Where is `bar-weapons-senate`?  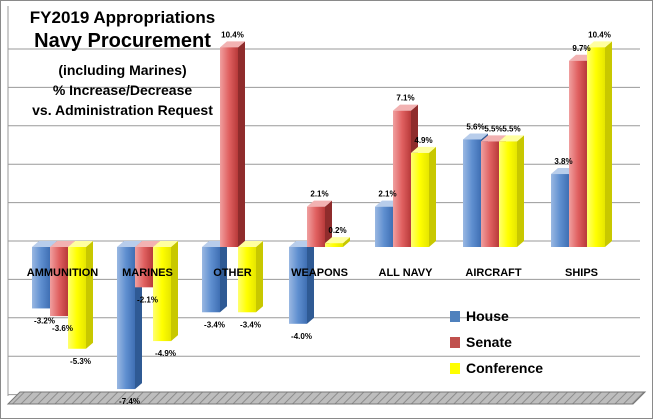
bar-weapons-senate is located at coordinates (319, 223).